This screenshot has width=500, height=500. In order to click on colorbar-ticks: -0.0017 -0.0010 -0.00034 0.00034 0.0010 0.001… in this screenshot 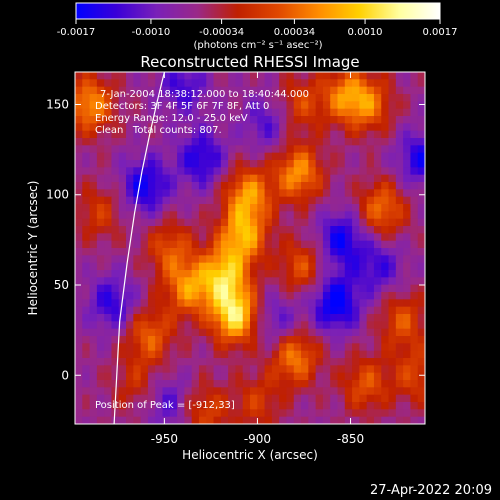, I will do `click(257, 28)`.